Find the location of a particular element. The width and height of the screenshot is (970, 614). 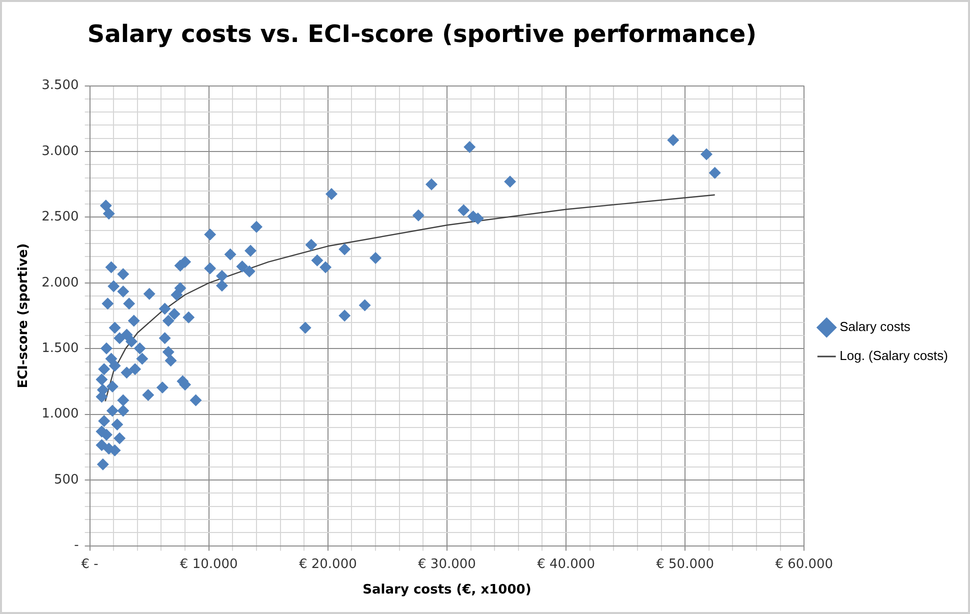

y-tick-label: 1.500 is located at coordinates (60, 348).